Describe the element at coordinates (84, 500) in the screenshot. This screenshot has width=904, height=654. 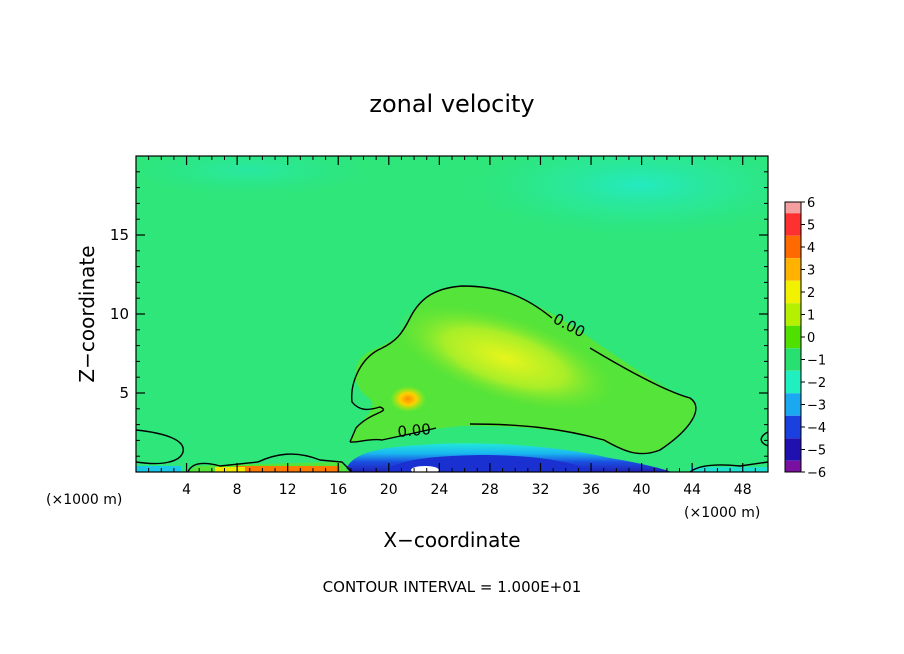
I see `x-unit-left: (×1000 m)` at that location.